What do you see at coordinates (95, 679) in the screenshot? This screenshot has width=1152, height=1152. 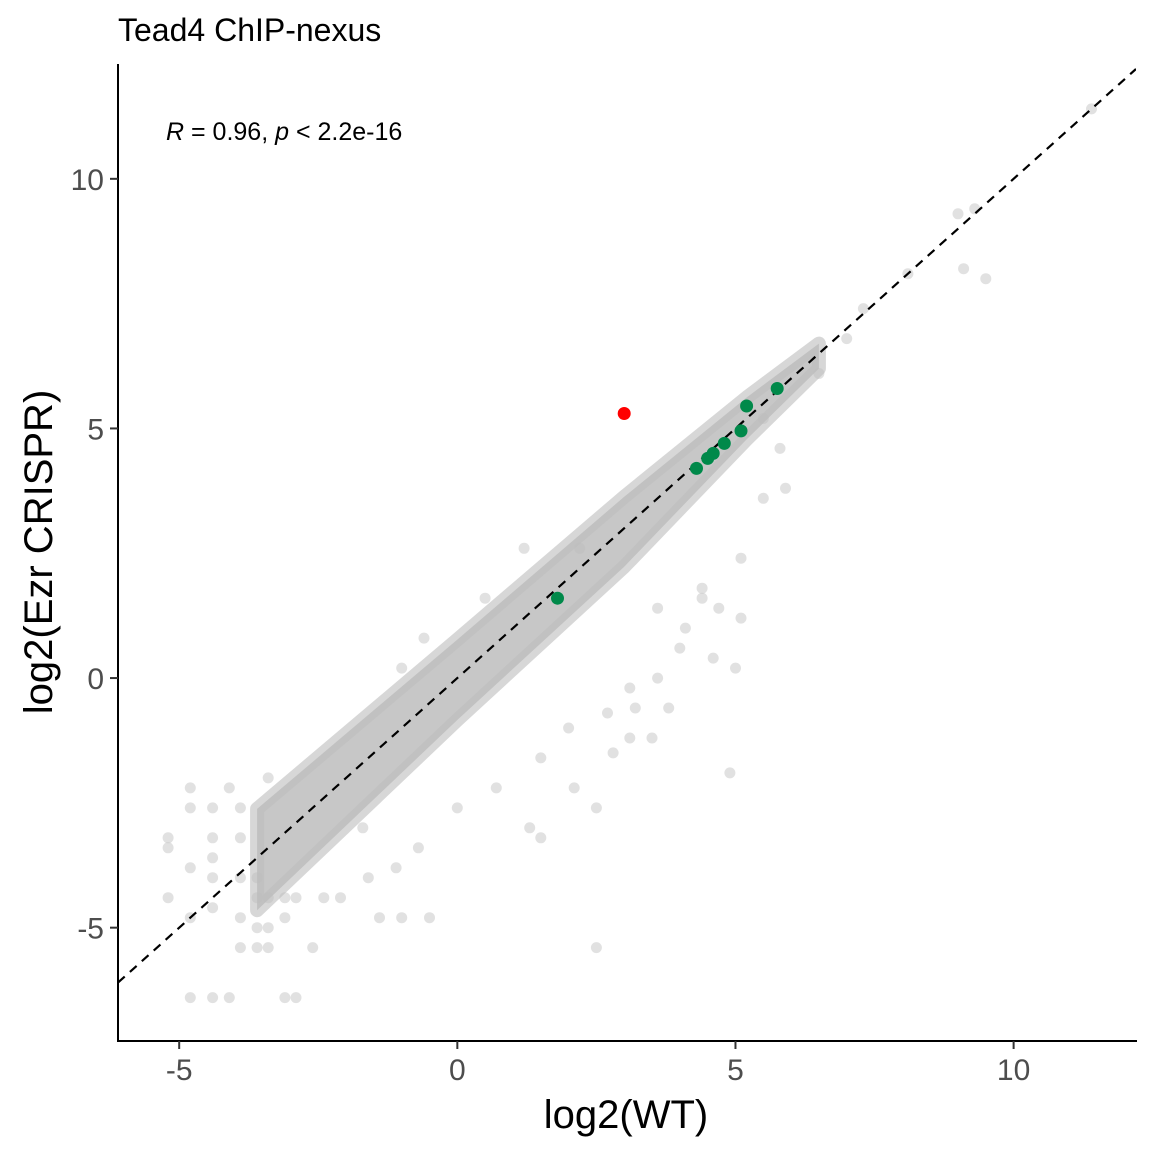 I see `y-tick-label: 0` at bounding box center [95, 679].